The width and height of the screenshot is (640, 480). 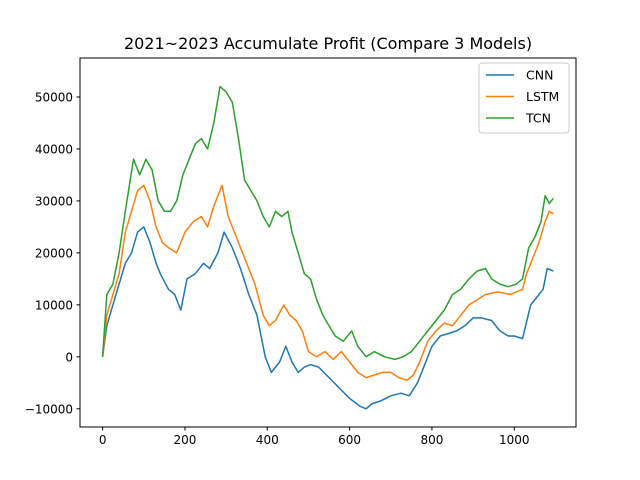 What do you see at coordinates (349, 440) in the screenshot?
I see `x-tick-label: 600` at bounding box center [349, 440].